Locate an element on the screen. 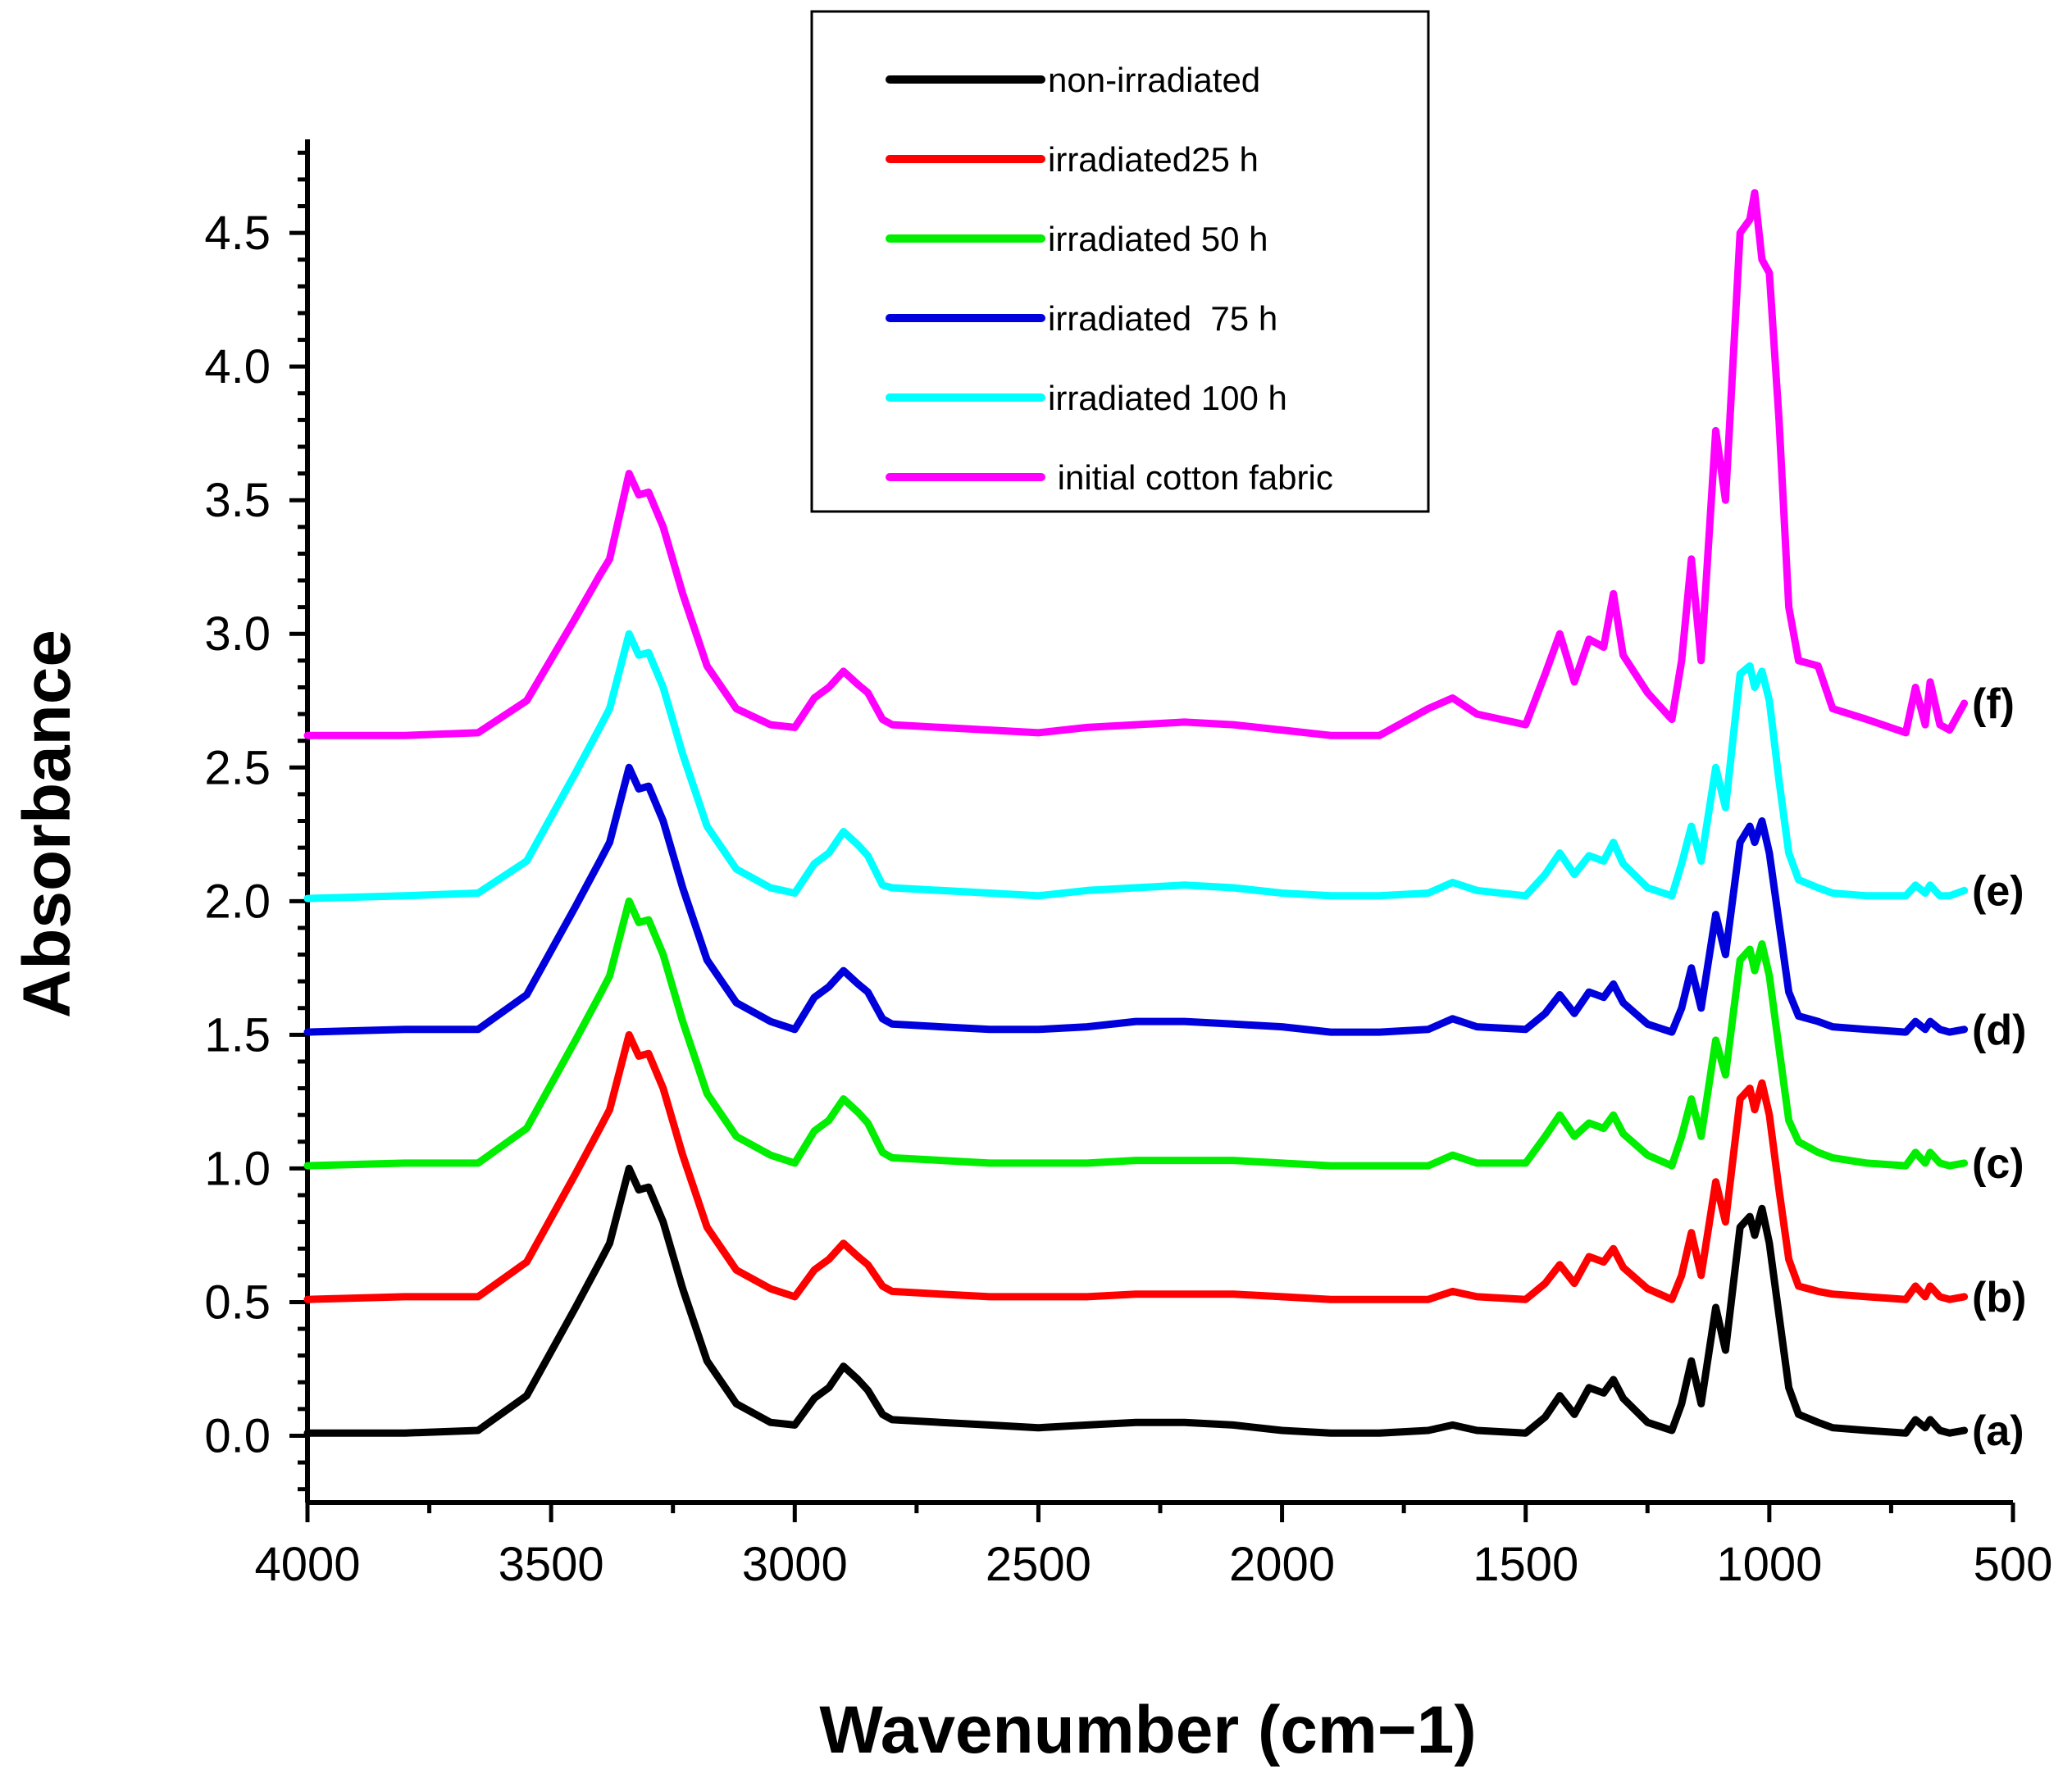 The width and height of the screenshot is (2072, 1778). x-tick-label: 3000 is located at coordinates (795, 1564).